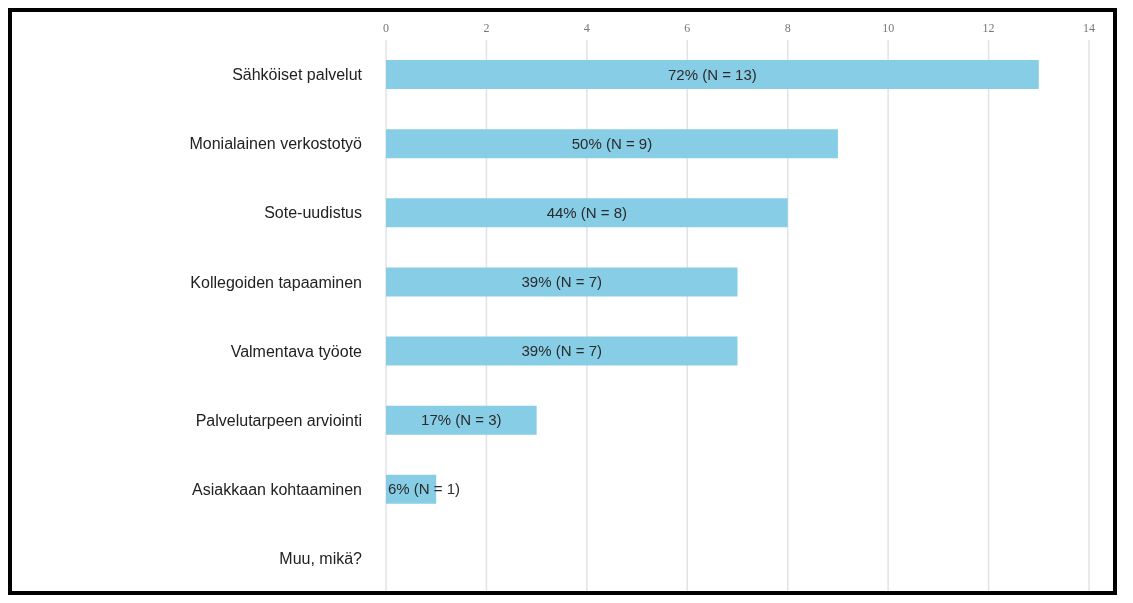 The image size is (1133, 603). I want to click on data-label: 17% (N = 3), so click(461, 420).